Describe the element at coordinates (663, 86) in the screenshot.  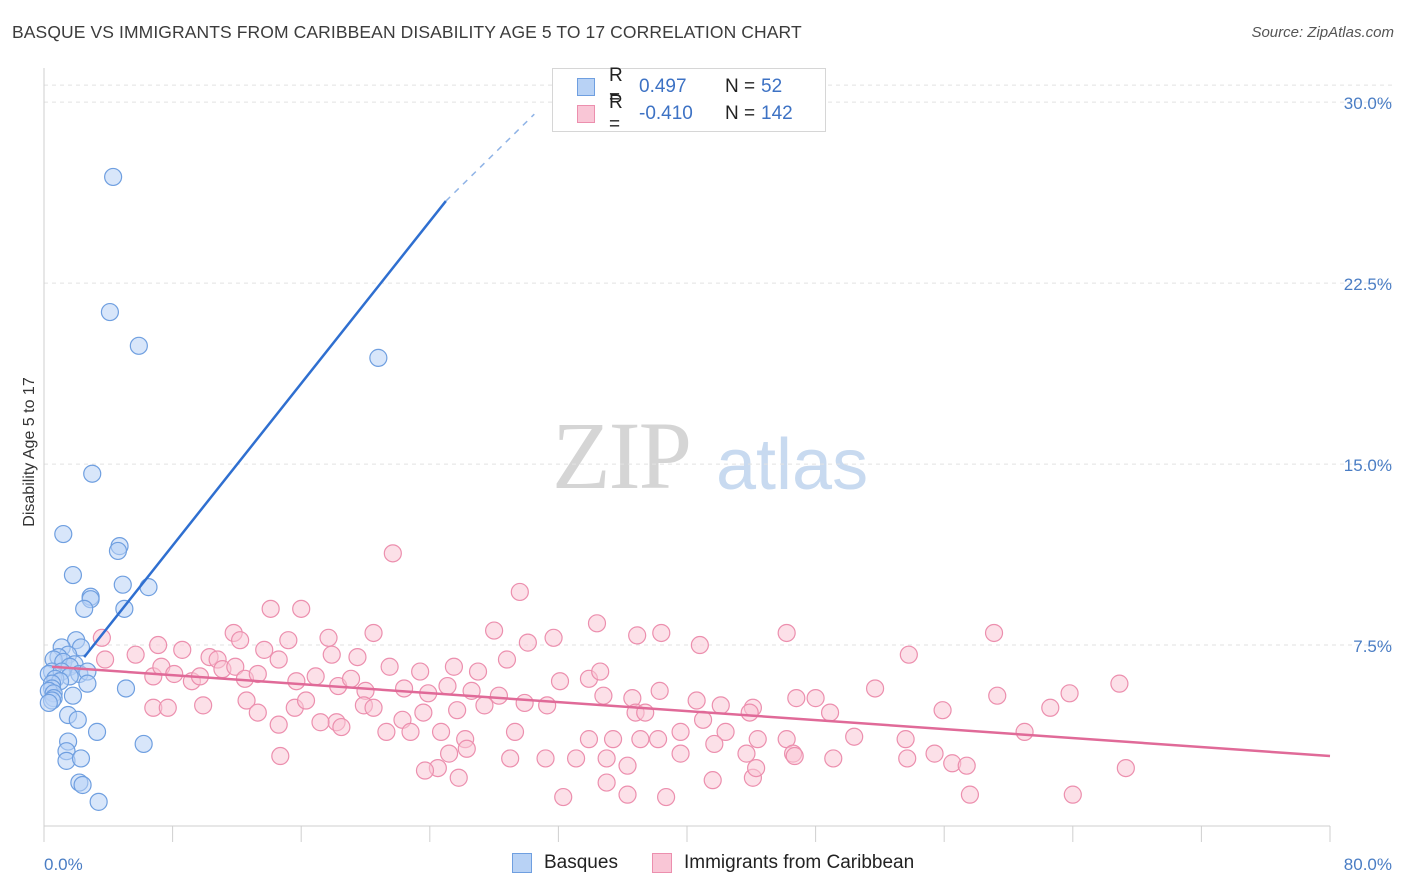
I see `legend-r-value: 0.497` at that location.